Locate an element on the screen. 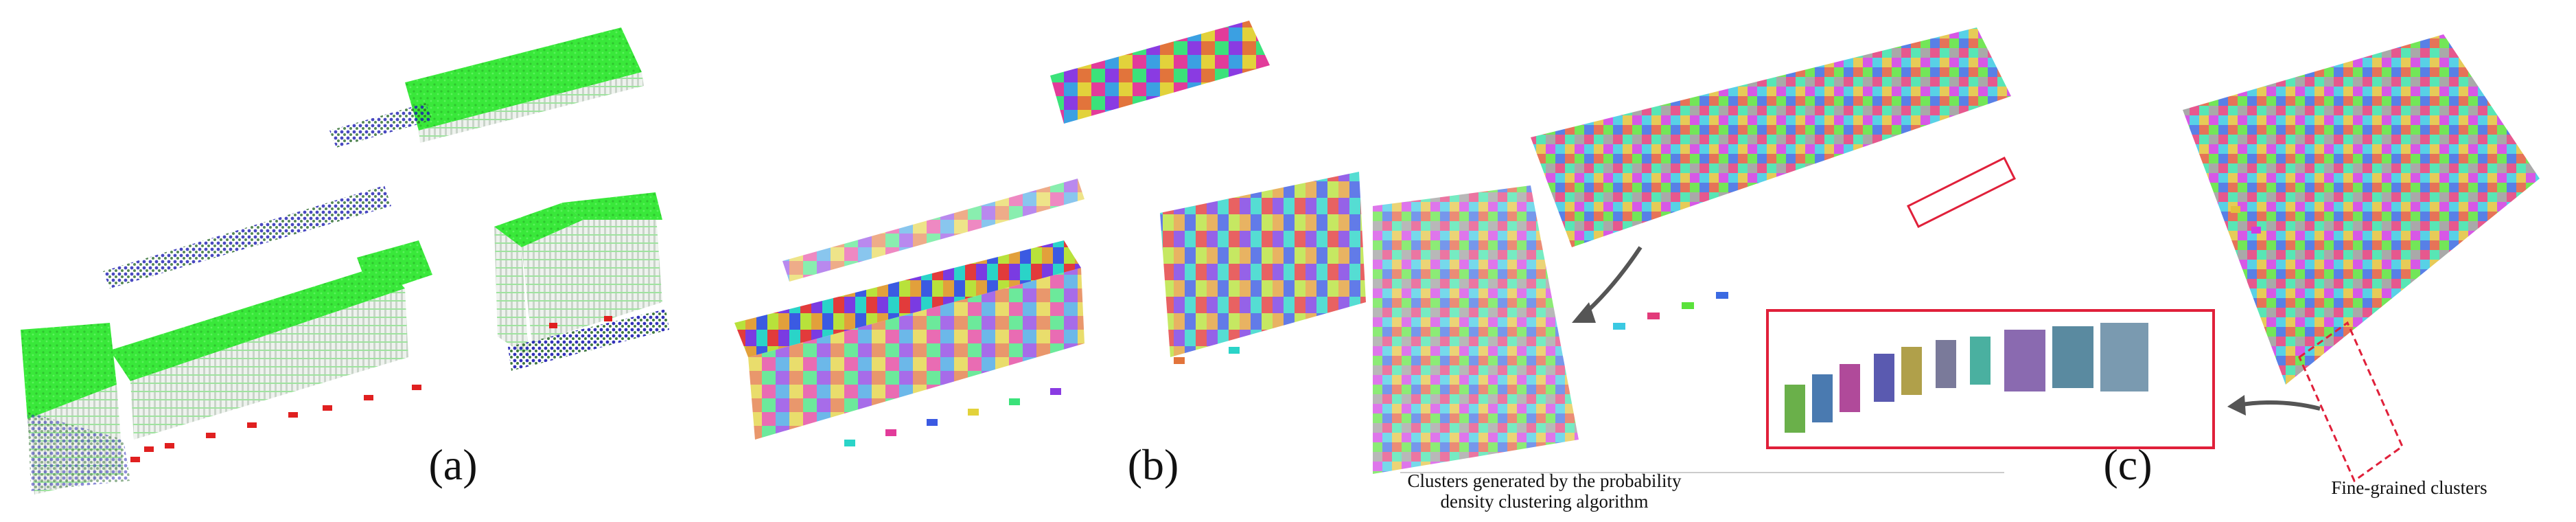 The width and height of the screenshot is (2576, 522). caption-b: (b) is located at coordinates (1153, 464).